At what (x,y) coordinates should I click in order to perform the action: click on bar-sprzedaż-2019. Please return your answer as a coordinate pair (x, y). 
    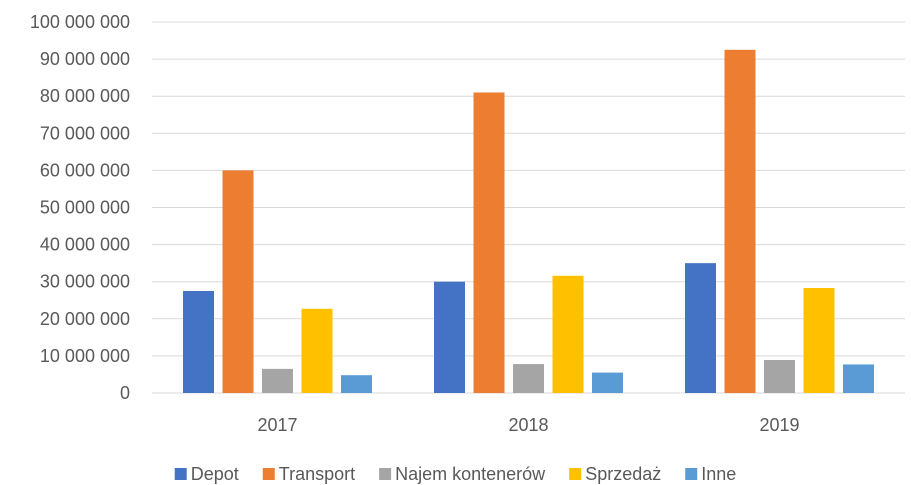
    Looking at the image, I should click on (819, 340).